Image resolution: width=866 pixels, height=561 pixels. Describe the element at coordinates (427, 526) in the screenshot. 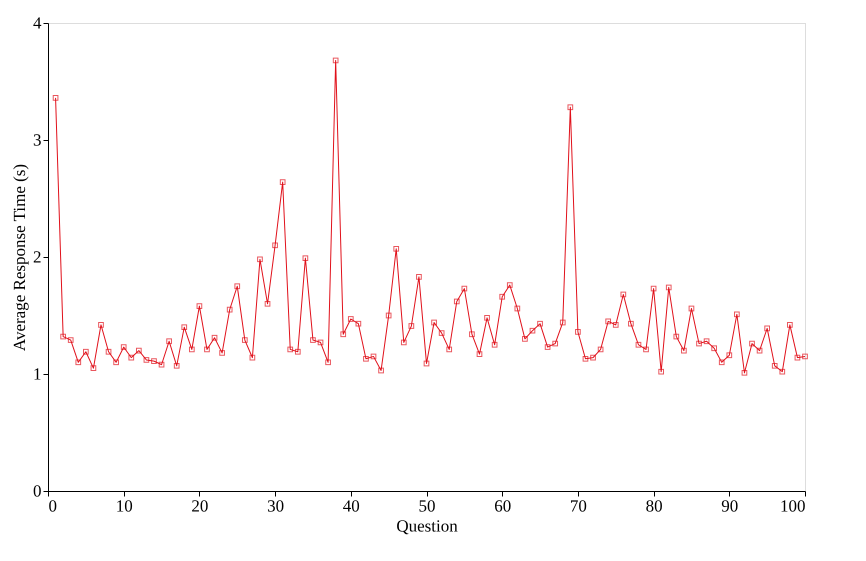

I see `x-axis-title: Question` at that location.